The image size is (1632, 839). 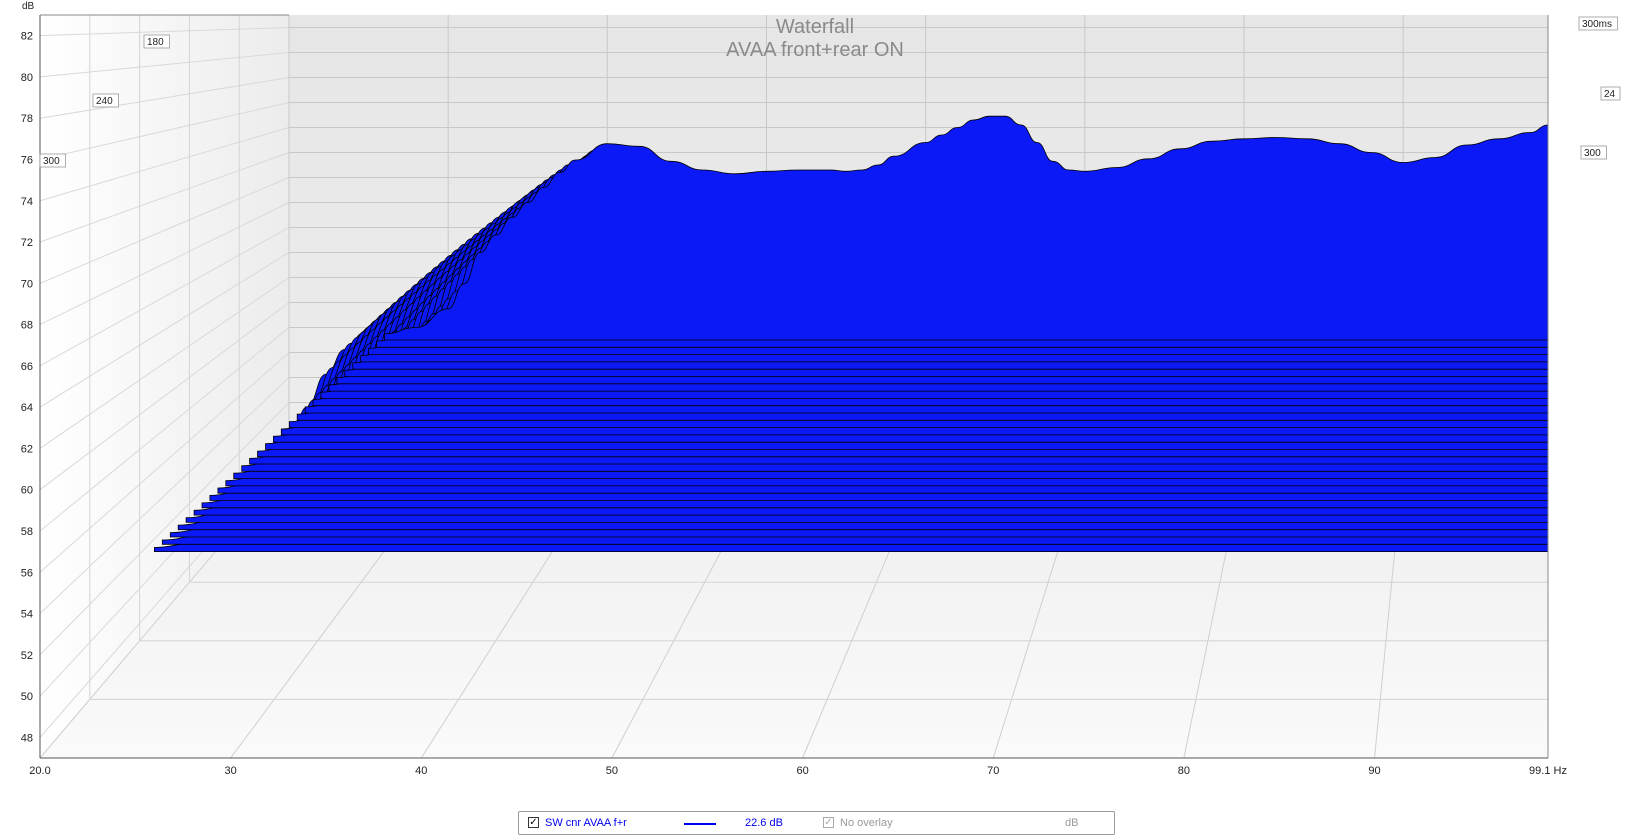 I want to click on series-value: 22.6 dB, so click(x=764, y=823).